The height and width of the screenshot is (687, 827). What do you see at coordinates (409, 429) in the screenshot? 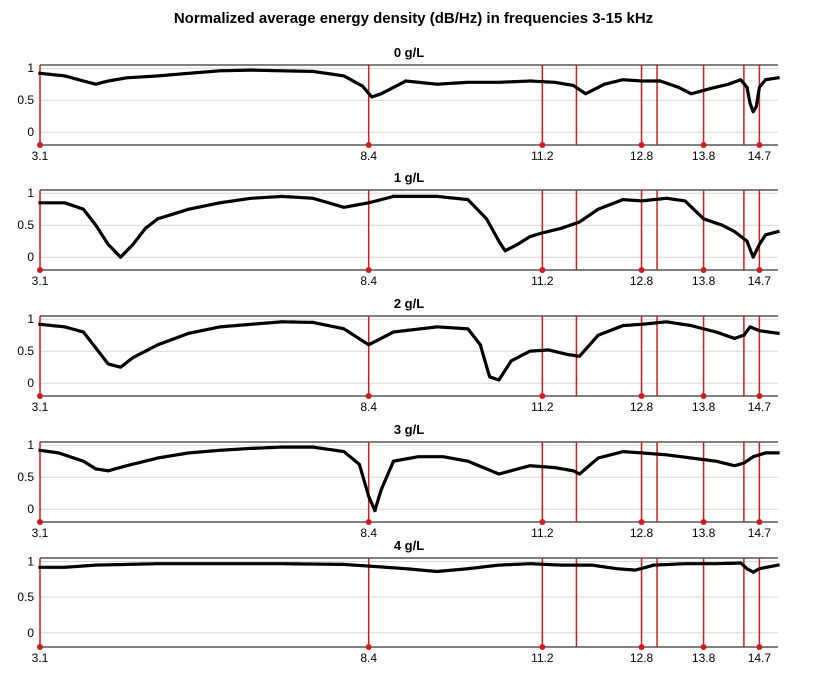
I see `panel-title: 3 g/L` at bounding box center [409, 429].